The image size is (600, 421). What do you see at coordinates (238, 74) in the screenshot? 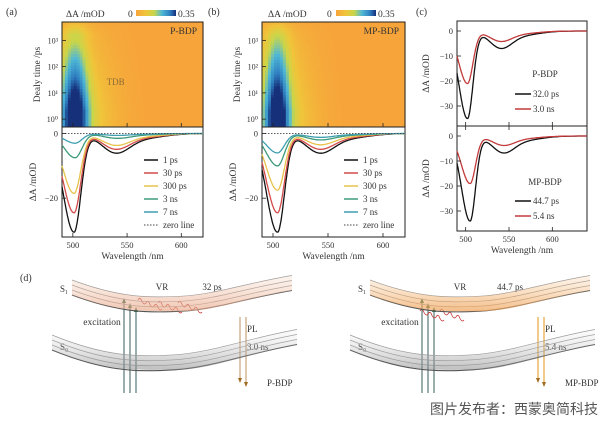
I see `y-axis-label: Dealy time /ps` at bounding box center [238, 74].